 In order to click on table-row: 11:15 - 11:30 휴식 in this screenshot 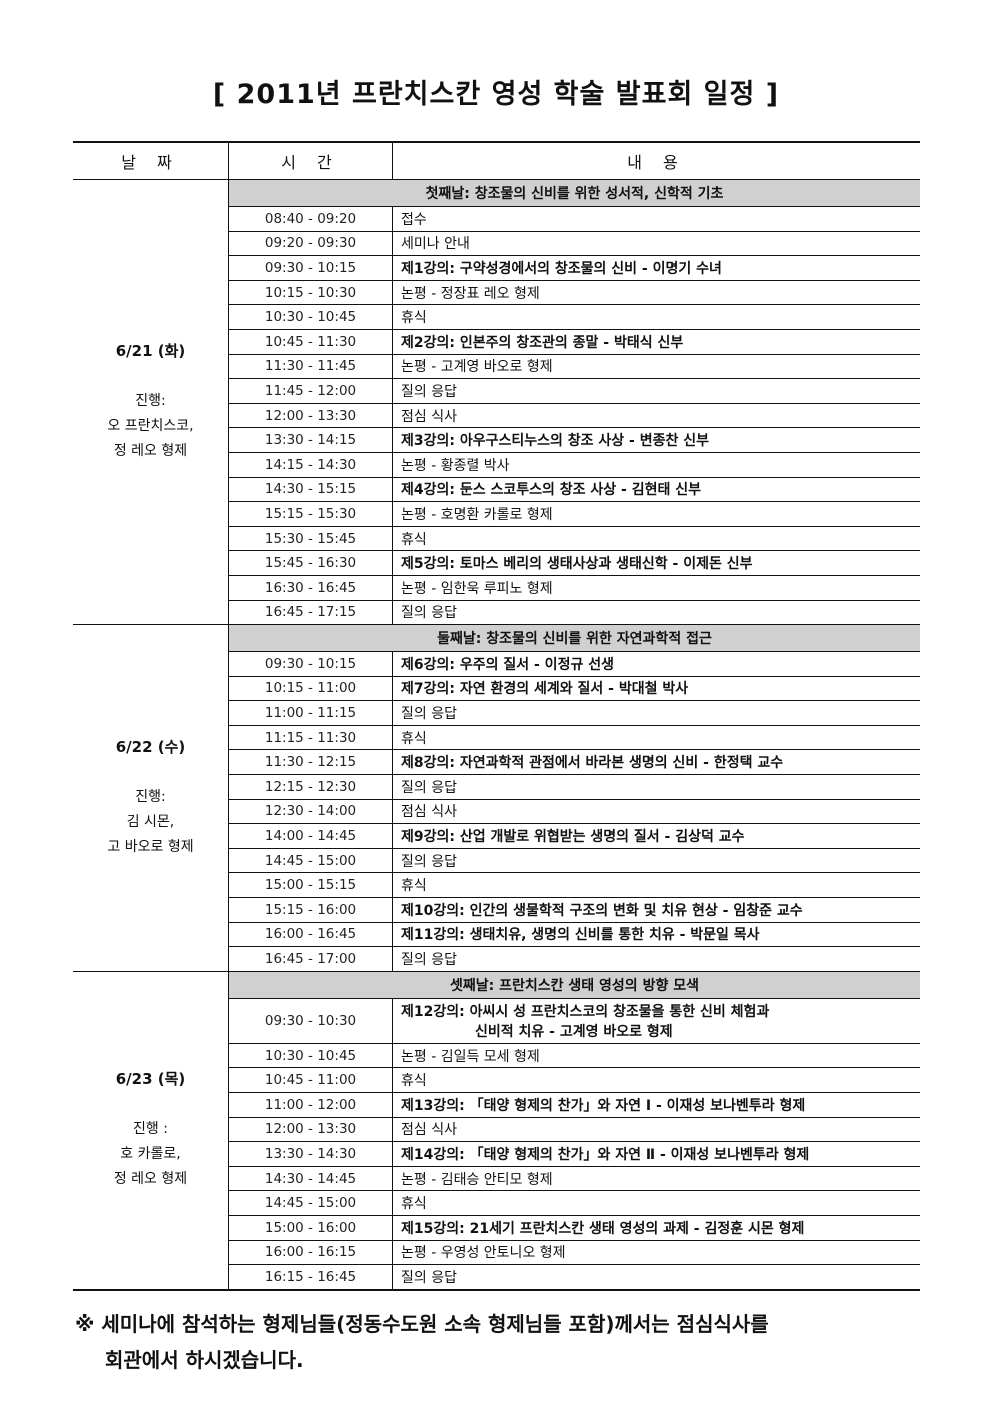, I will do `click(496, 738)`.